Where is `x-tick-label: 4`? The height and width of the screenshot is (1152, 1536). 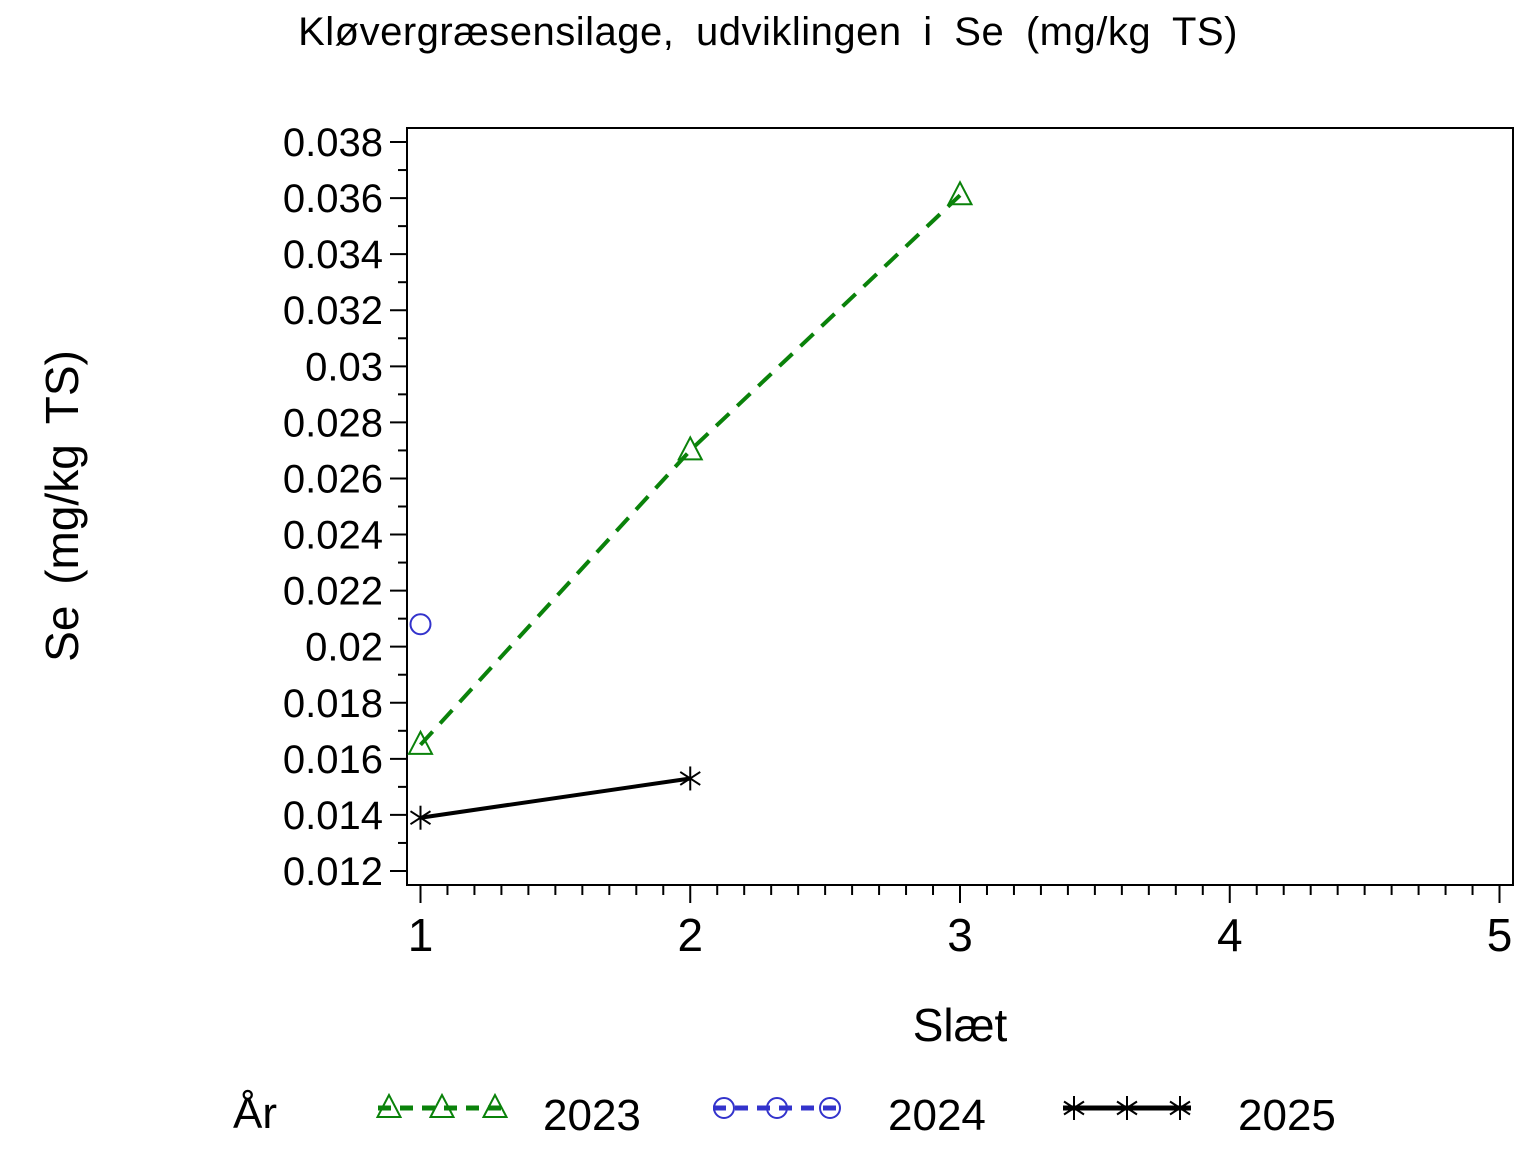 x-tick-label: 4 is located at coordinates (1230, 935).